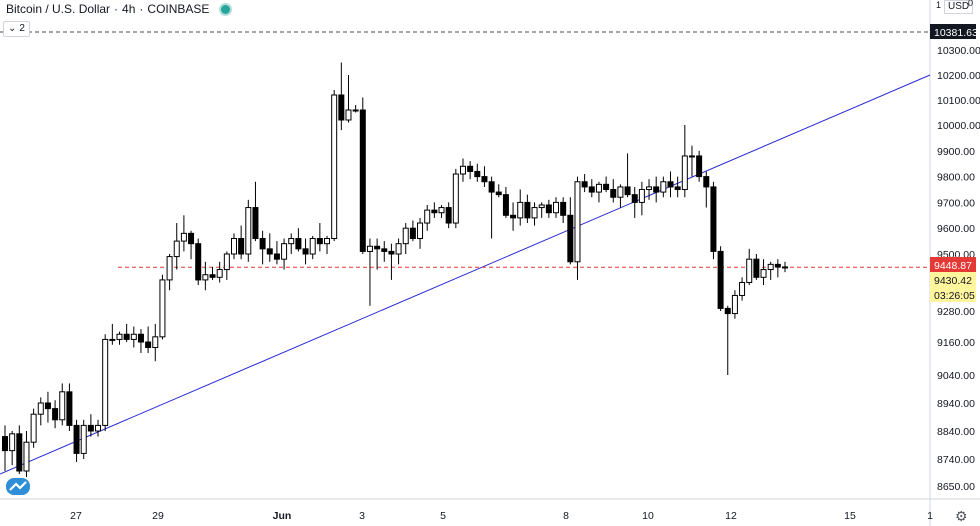 Image resolution: width=980 pixels, height=526 pixels. What do you see at coordinates (959, 7) in the screenshot?
I see `currency-selector: USD` at bounding box center [959, 7].